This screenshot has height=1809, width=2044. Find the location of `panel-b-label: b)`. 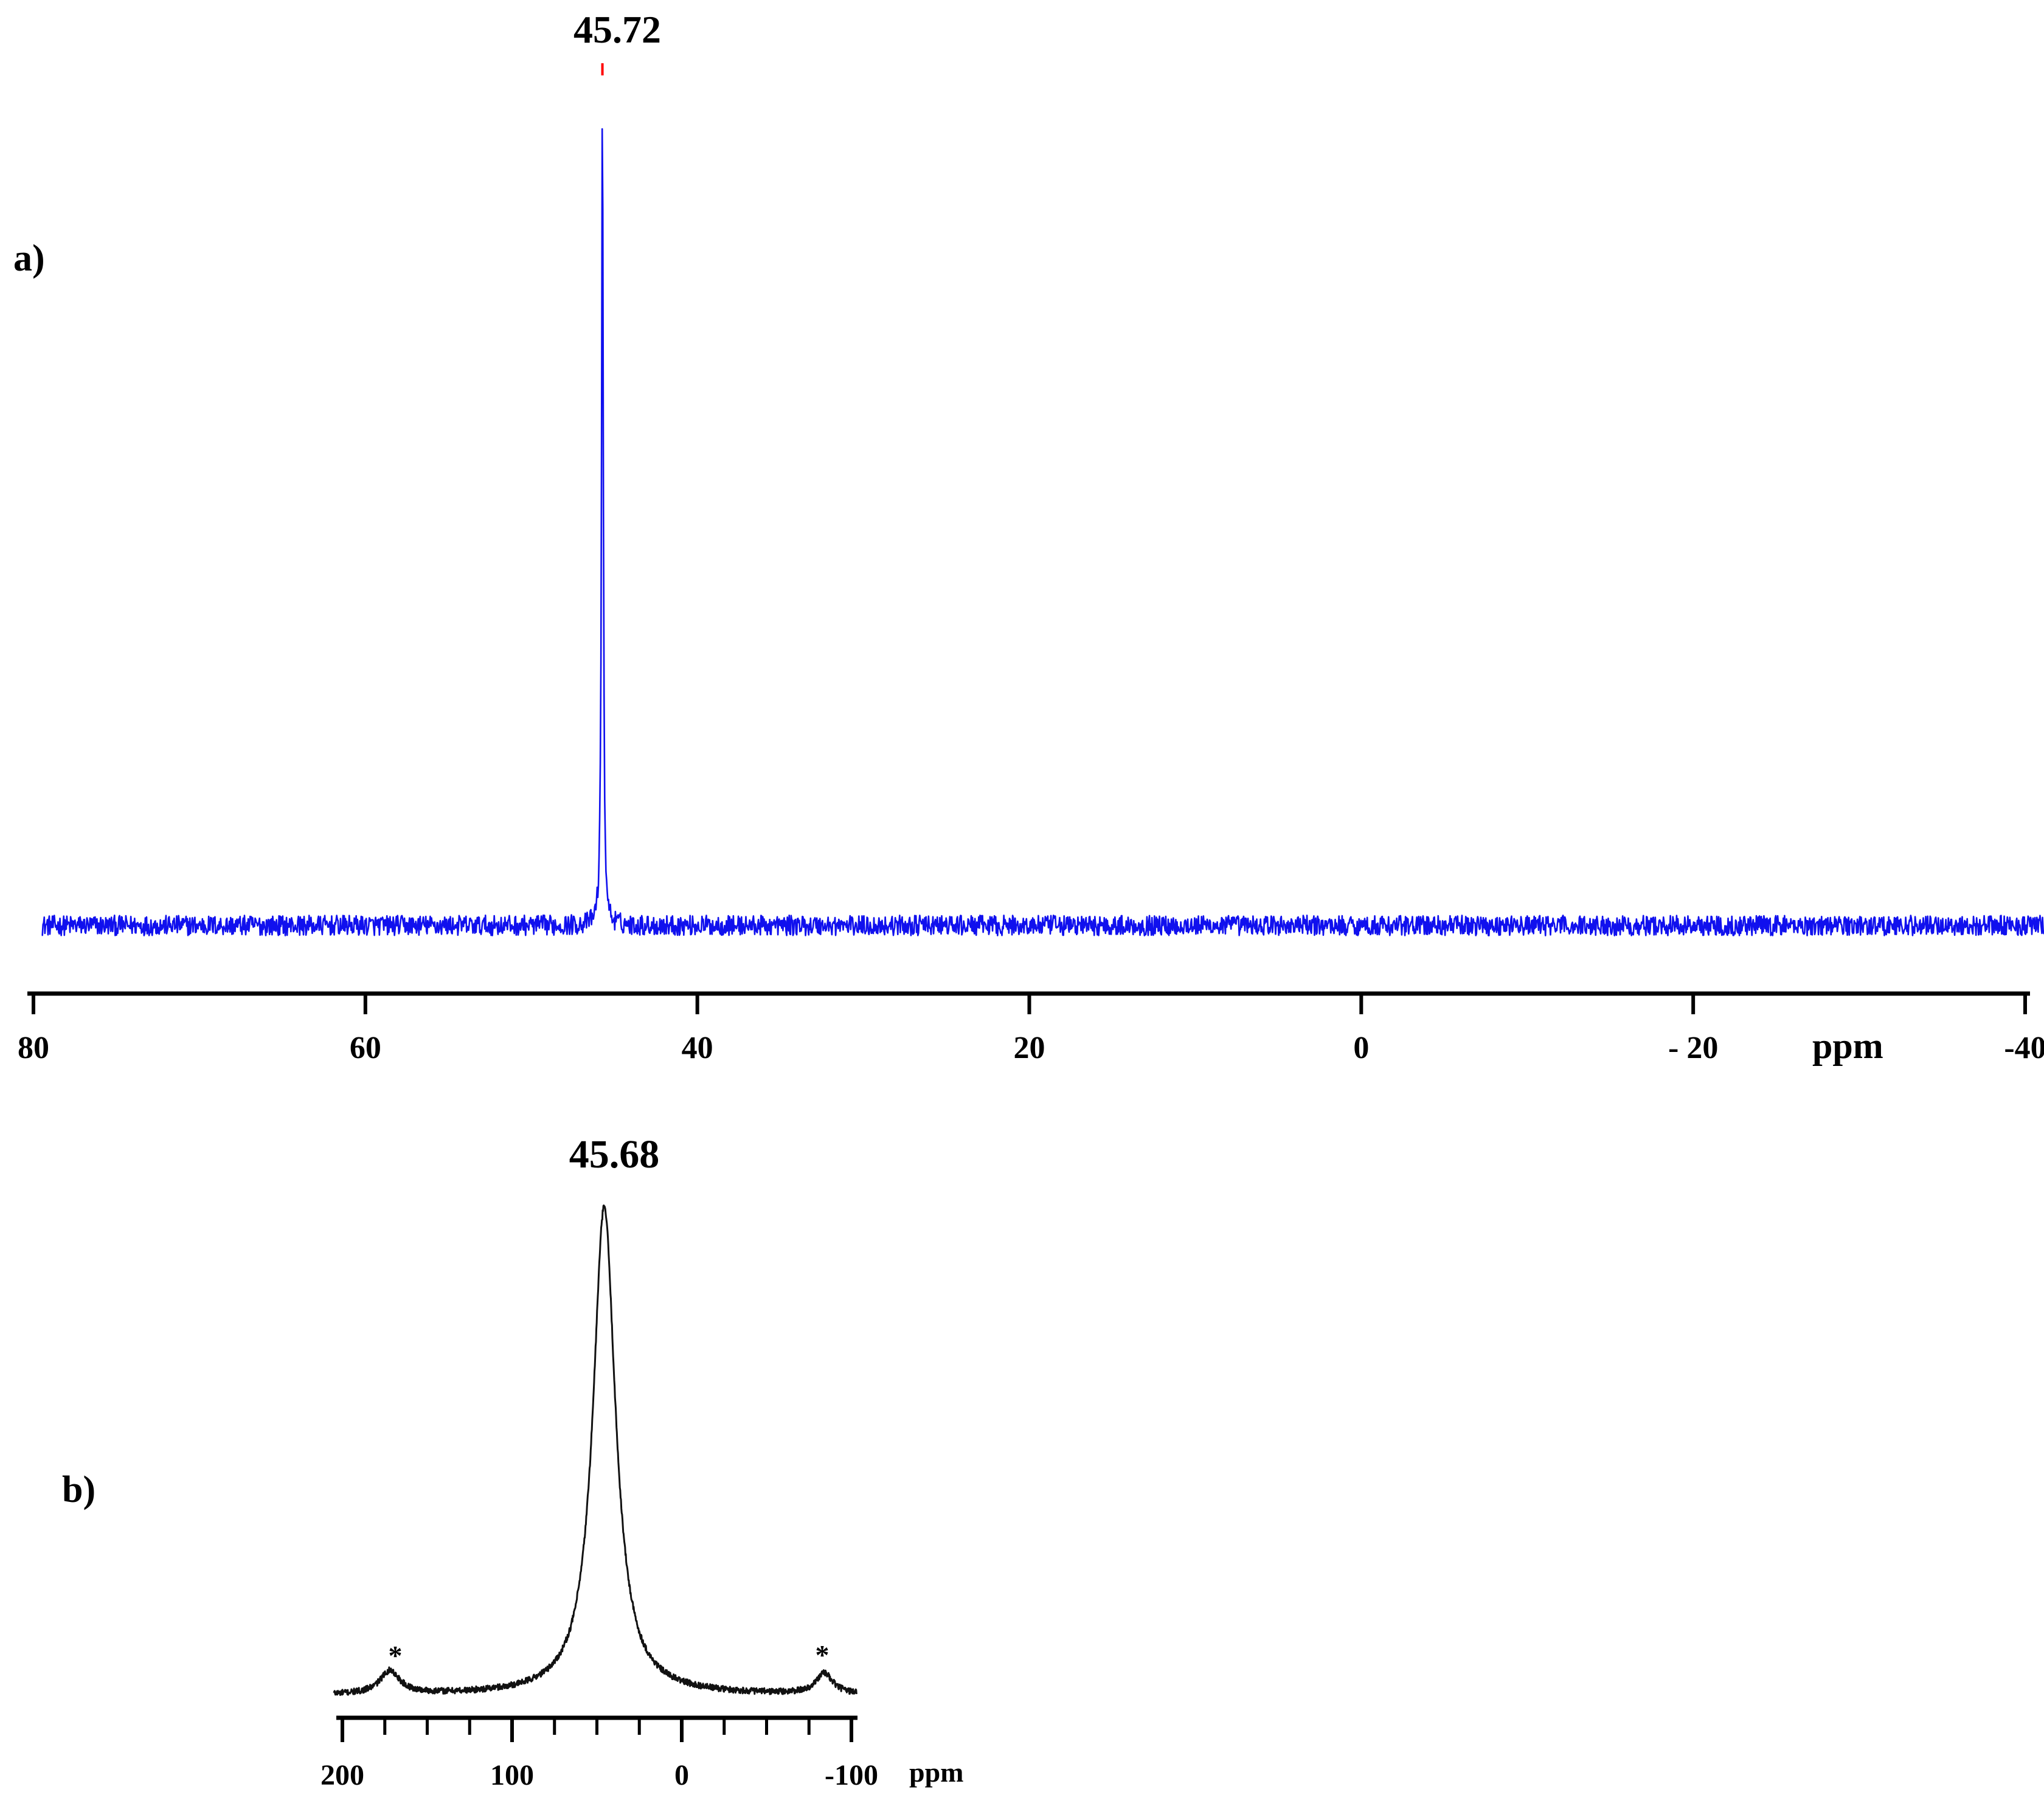

panel-b-label: b) is located at coordinates (78, 1489).